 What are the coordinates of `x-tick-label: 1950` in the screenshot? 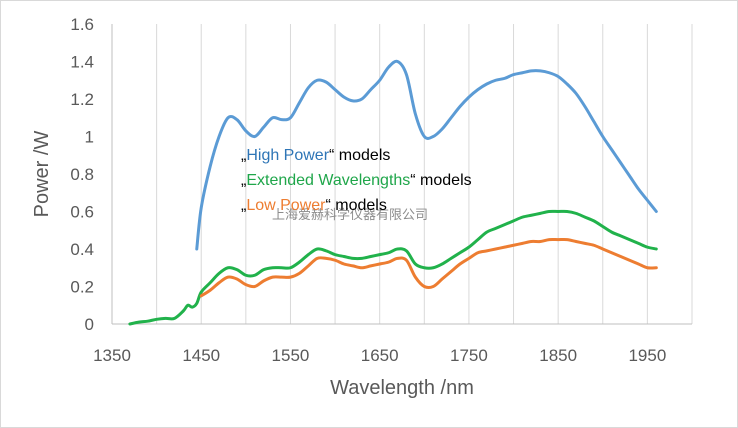 It's located at (647, 355).